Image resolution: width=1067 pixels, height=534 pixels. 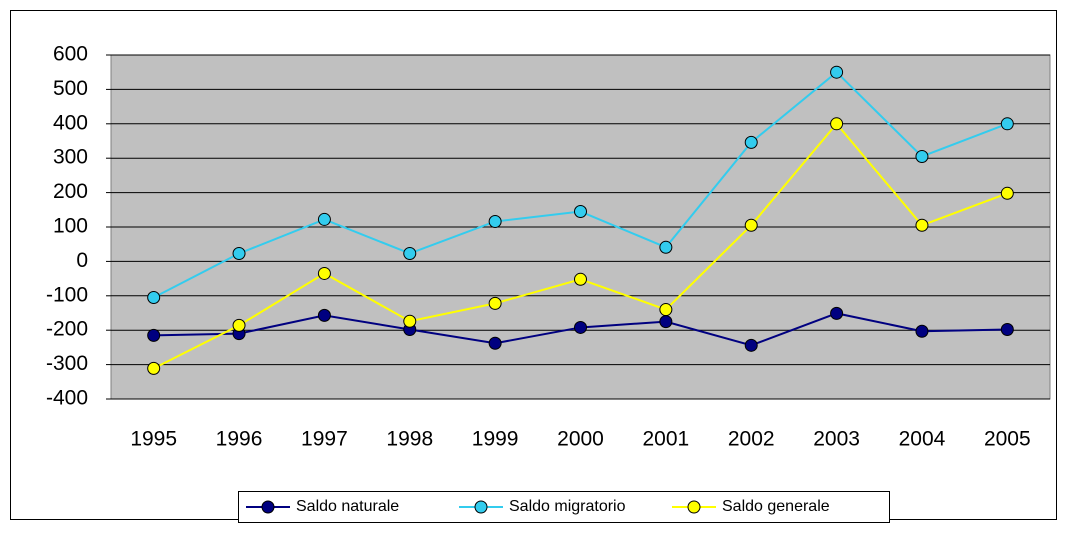 What do you see at coordinates (239, 439) in the screenshot?
I see `x-tick-label: 1996` at bounding box center [239, 439].